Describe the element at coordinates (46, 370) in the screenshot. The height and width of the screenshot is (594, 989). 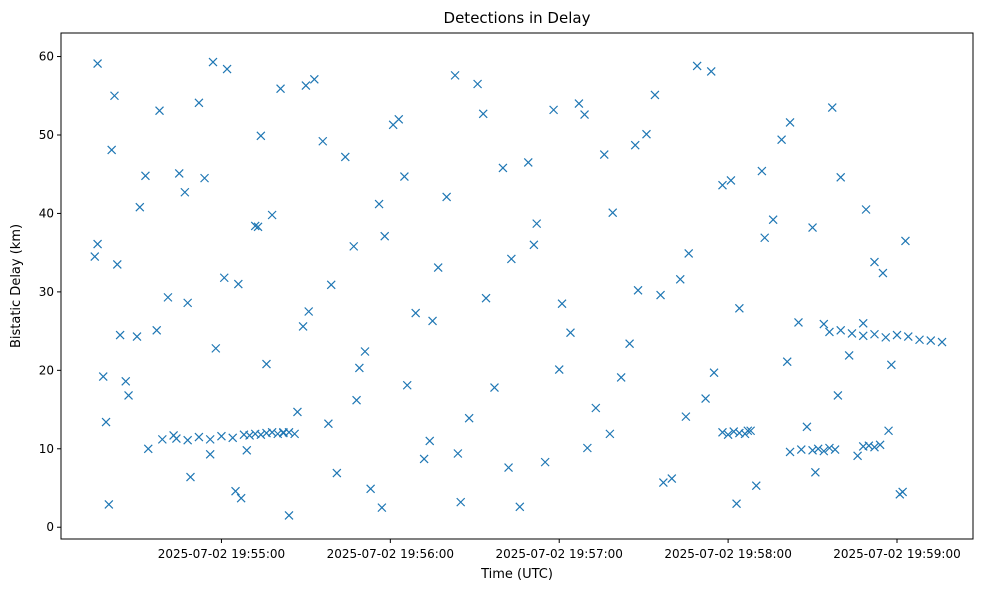
I see `y-tick-label: 20` at that location.